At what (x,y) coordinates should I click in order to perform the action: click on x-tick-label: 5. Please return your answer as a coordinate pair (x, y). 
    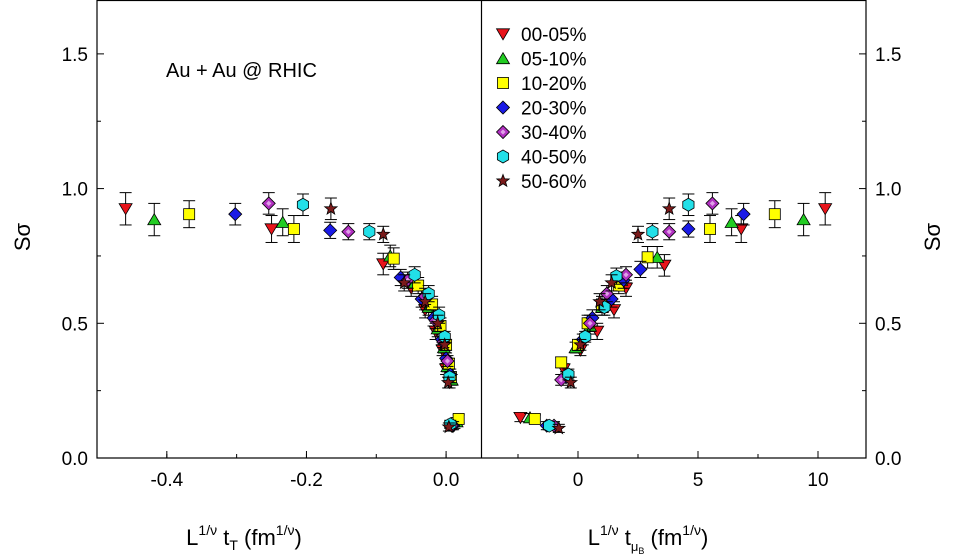
    Looking at the image, I should click on (698, 480).